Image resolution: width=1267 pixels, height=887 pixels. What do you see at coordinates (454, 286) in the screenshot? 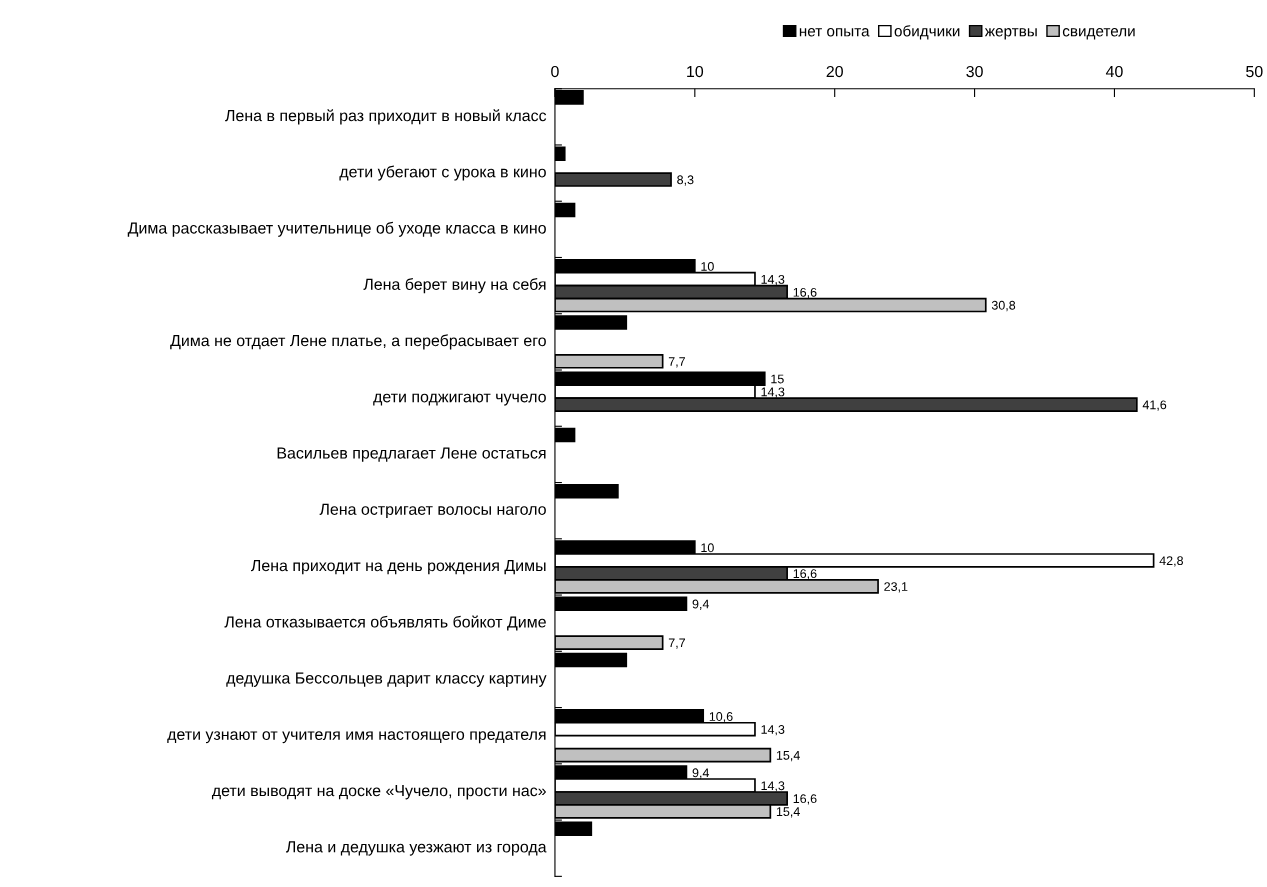
I see `y-tick-label: Лена берет вину на себя` at bounding box center [454, 286].